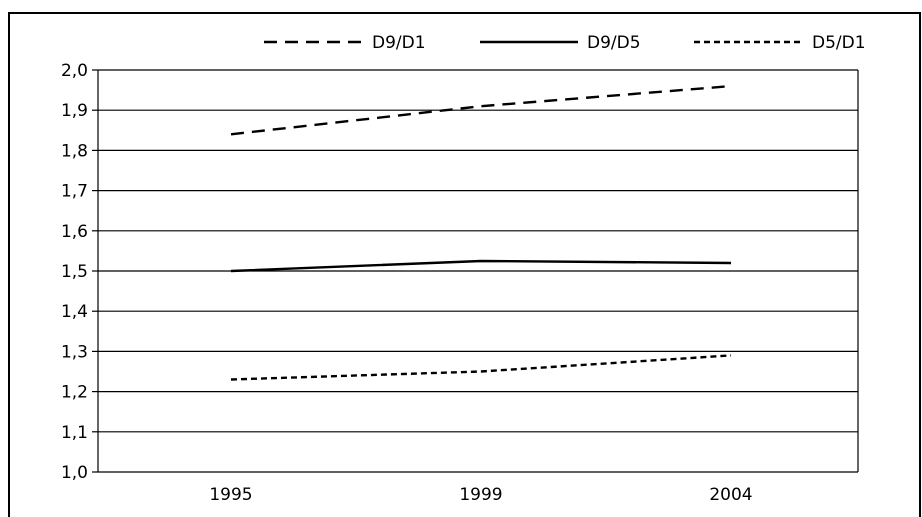 Image resolution: width=922 pixels, height=517 pixels. I want to click on legend-label: D9/D1, so click(399, 43).